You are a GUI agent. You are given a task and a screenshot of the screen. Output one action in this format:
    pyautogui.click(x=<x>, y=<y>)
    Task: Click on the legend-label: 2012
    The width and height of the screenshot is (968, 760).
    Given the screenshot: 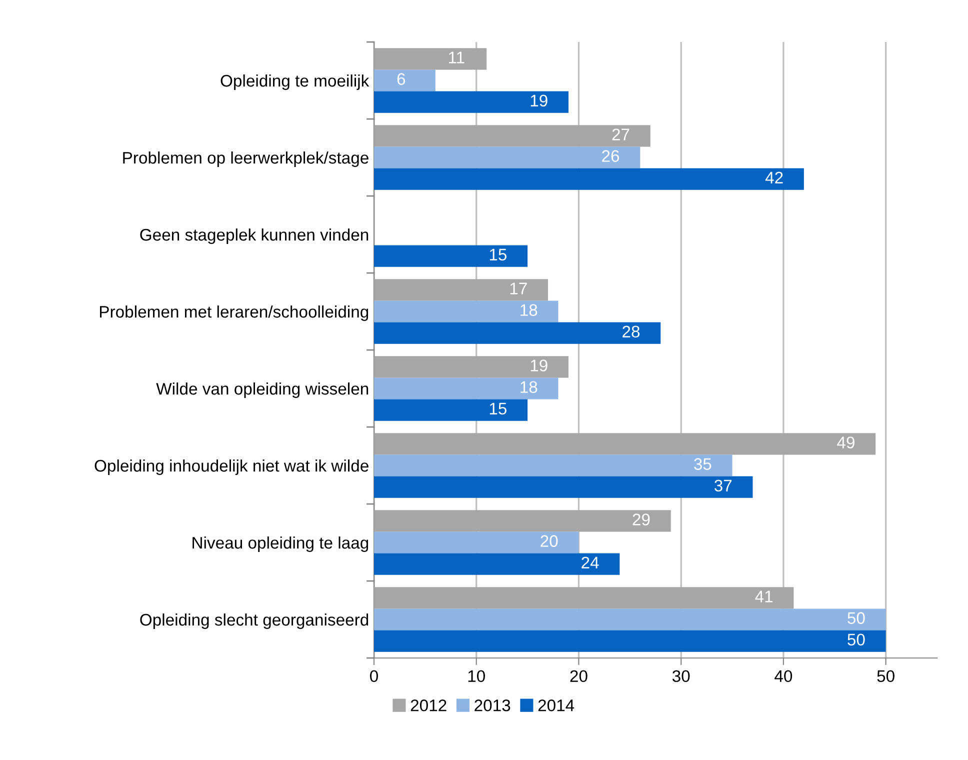 What is the action you would take?
    pyautogui.click(x=428, y=706)
    